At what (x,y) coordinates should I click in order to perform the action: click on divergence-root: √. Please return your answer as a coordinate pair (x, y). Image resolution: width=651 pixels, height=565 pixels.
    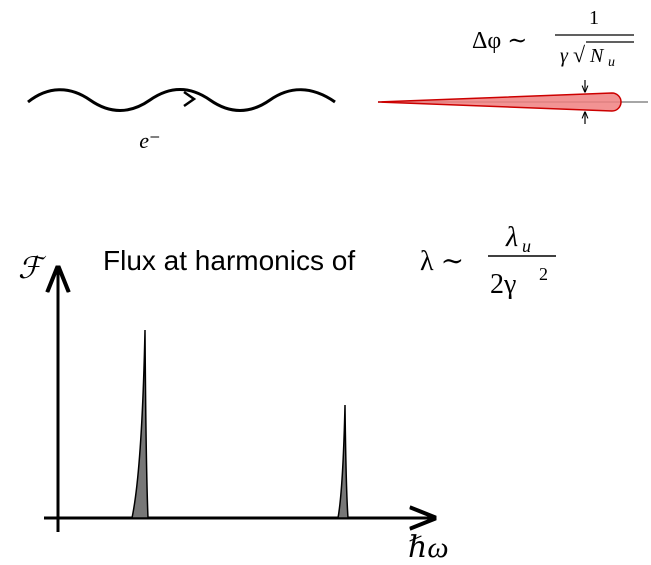
    Looking at the image, I should click on (579, 54).